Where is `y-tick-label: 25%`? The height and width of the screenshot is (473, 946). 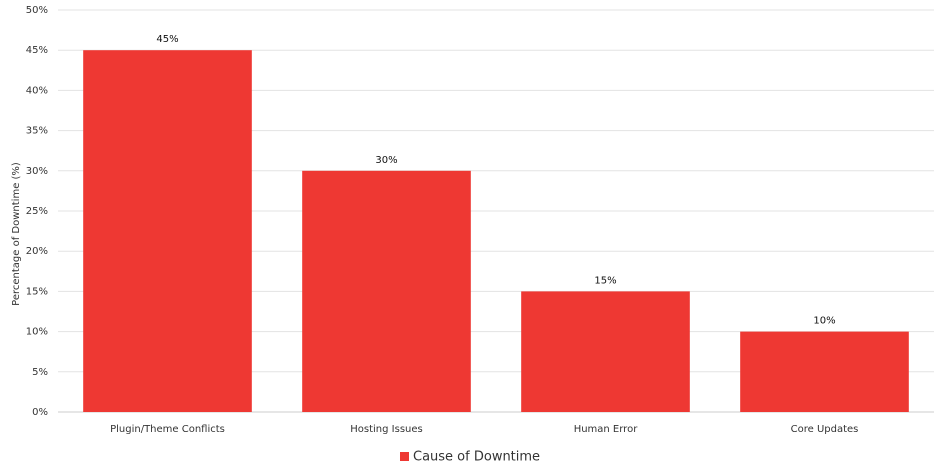
y-tick-label: 25% is located at coordinates (37, 211).